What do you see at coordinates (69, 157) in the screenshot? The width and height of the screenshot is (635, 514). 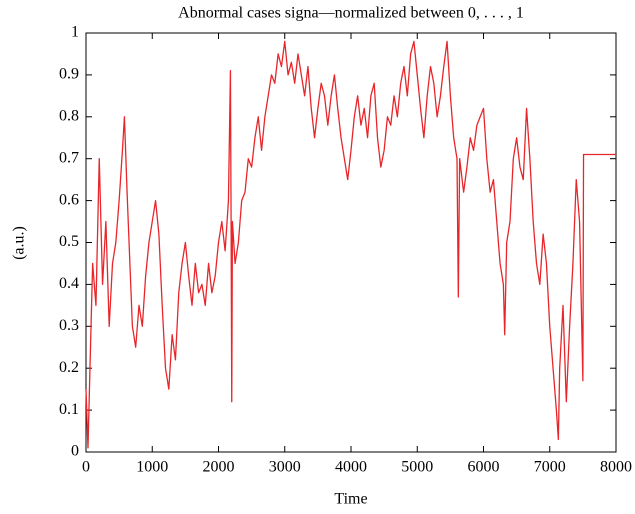 I see `y-tick-label: 0.7` at bounding box center [69, 157].